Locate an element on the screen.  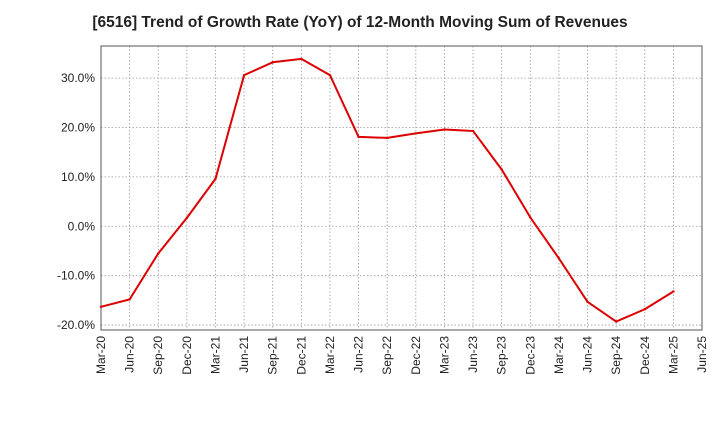
x-tick-label: Dec-23 is located at coordinates (530, 355).